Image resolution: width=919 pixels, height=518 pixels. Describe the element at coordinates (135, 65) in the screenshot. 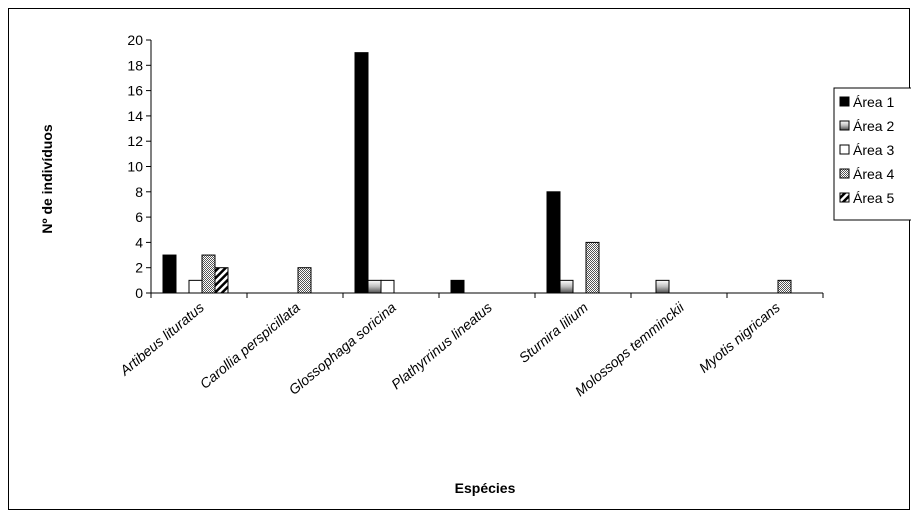

I see `y-tick-label: 18` at that location.